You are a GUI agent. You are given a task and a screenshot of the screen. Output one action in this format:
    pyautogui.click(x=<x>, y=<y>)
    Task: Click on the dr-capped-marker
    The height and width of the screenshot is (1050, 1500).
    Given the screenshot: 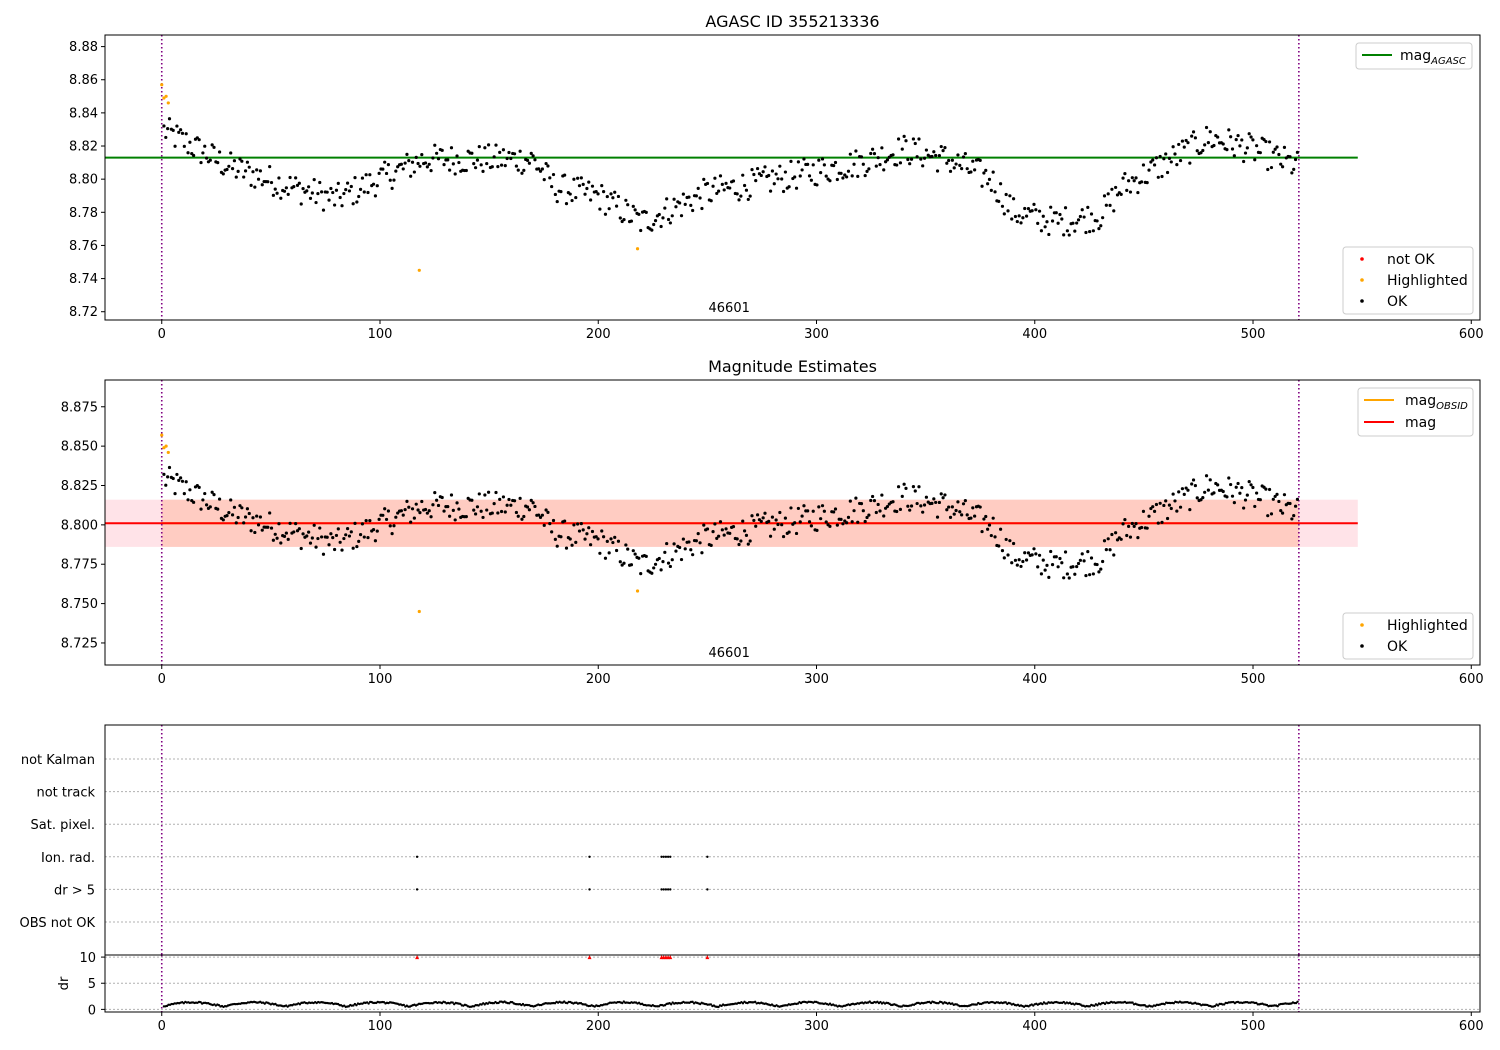 What is the action you would take?
    pyautogui.click(x=417, y=957)
    